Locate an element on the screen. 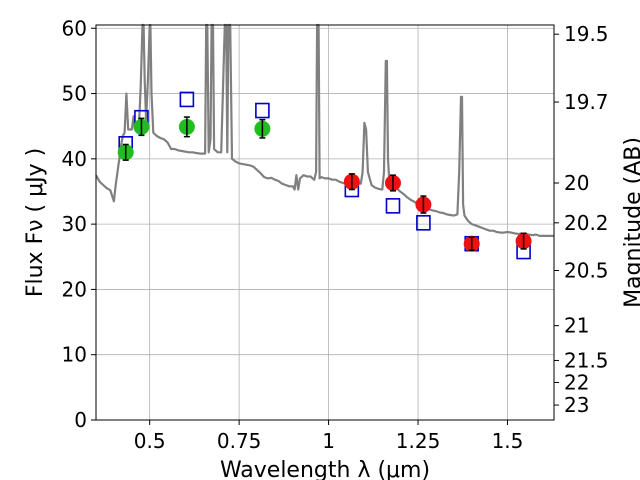  y-tick-label: 0 is located at coordinates (80, 420).